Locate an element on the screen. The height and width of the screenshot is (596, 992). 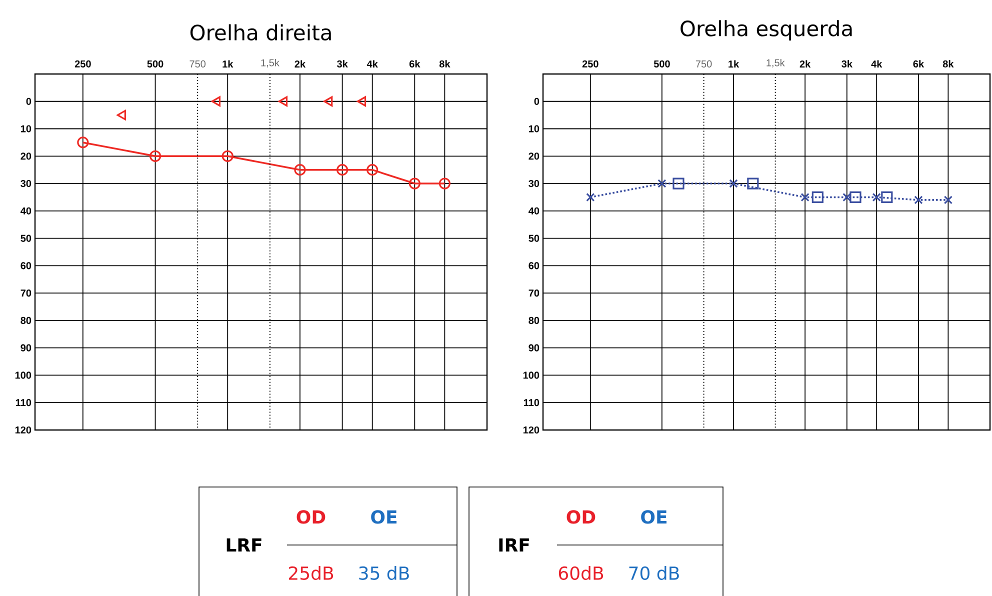
text: 60dB is located at coordinates (581, 573).